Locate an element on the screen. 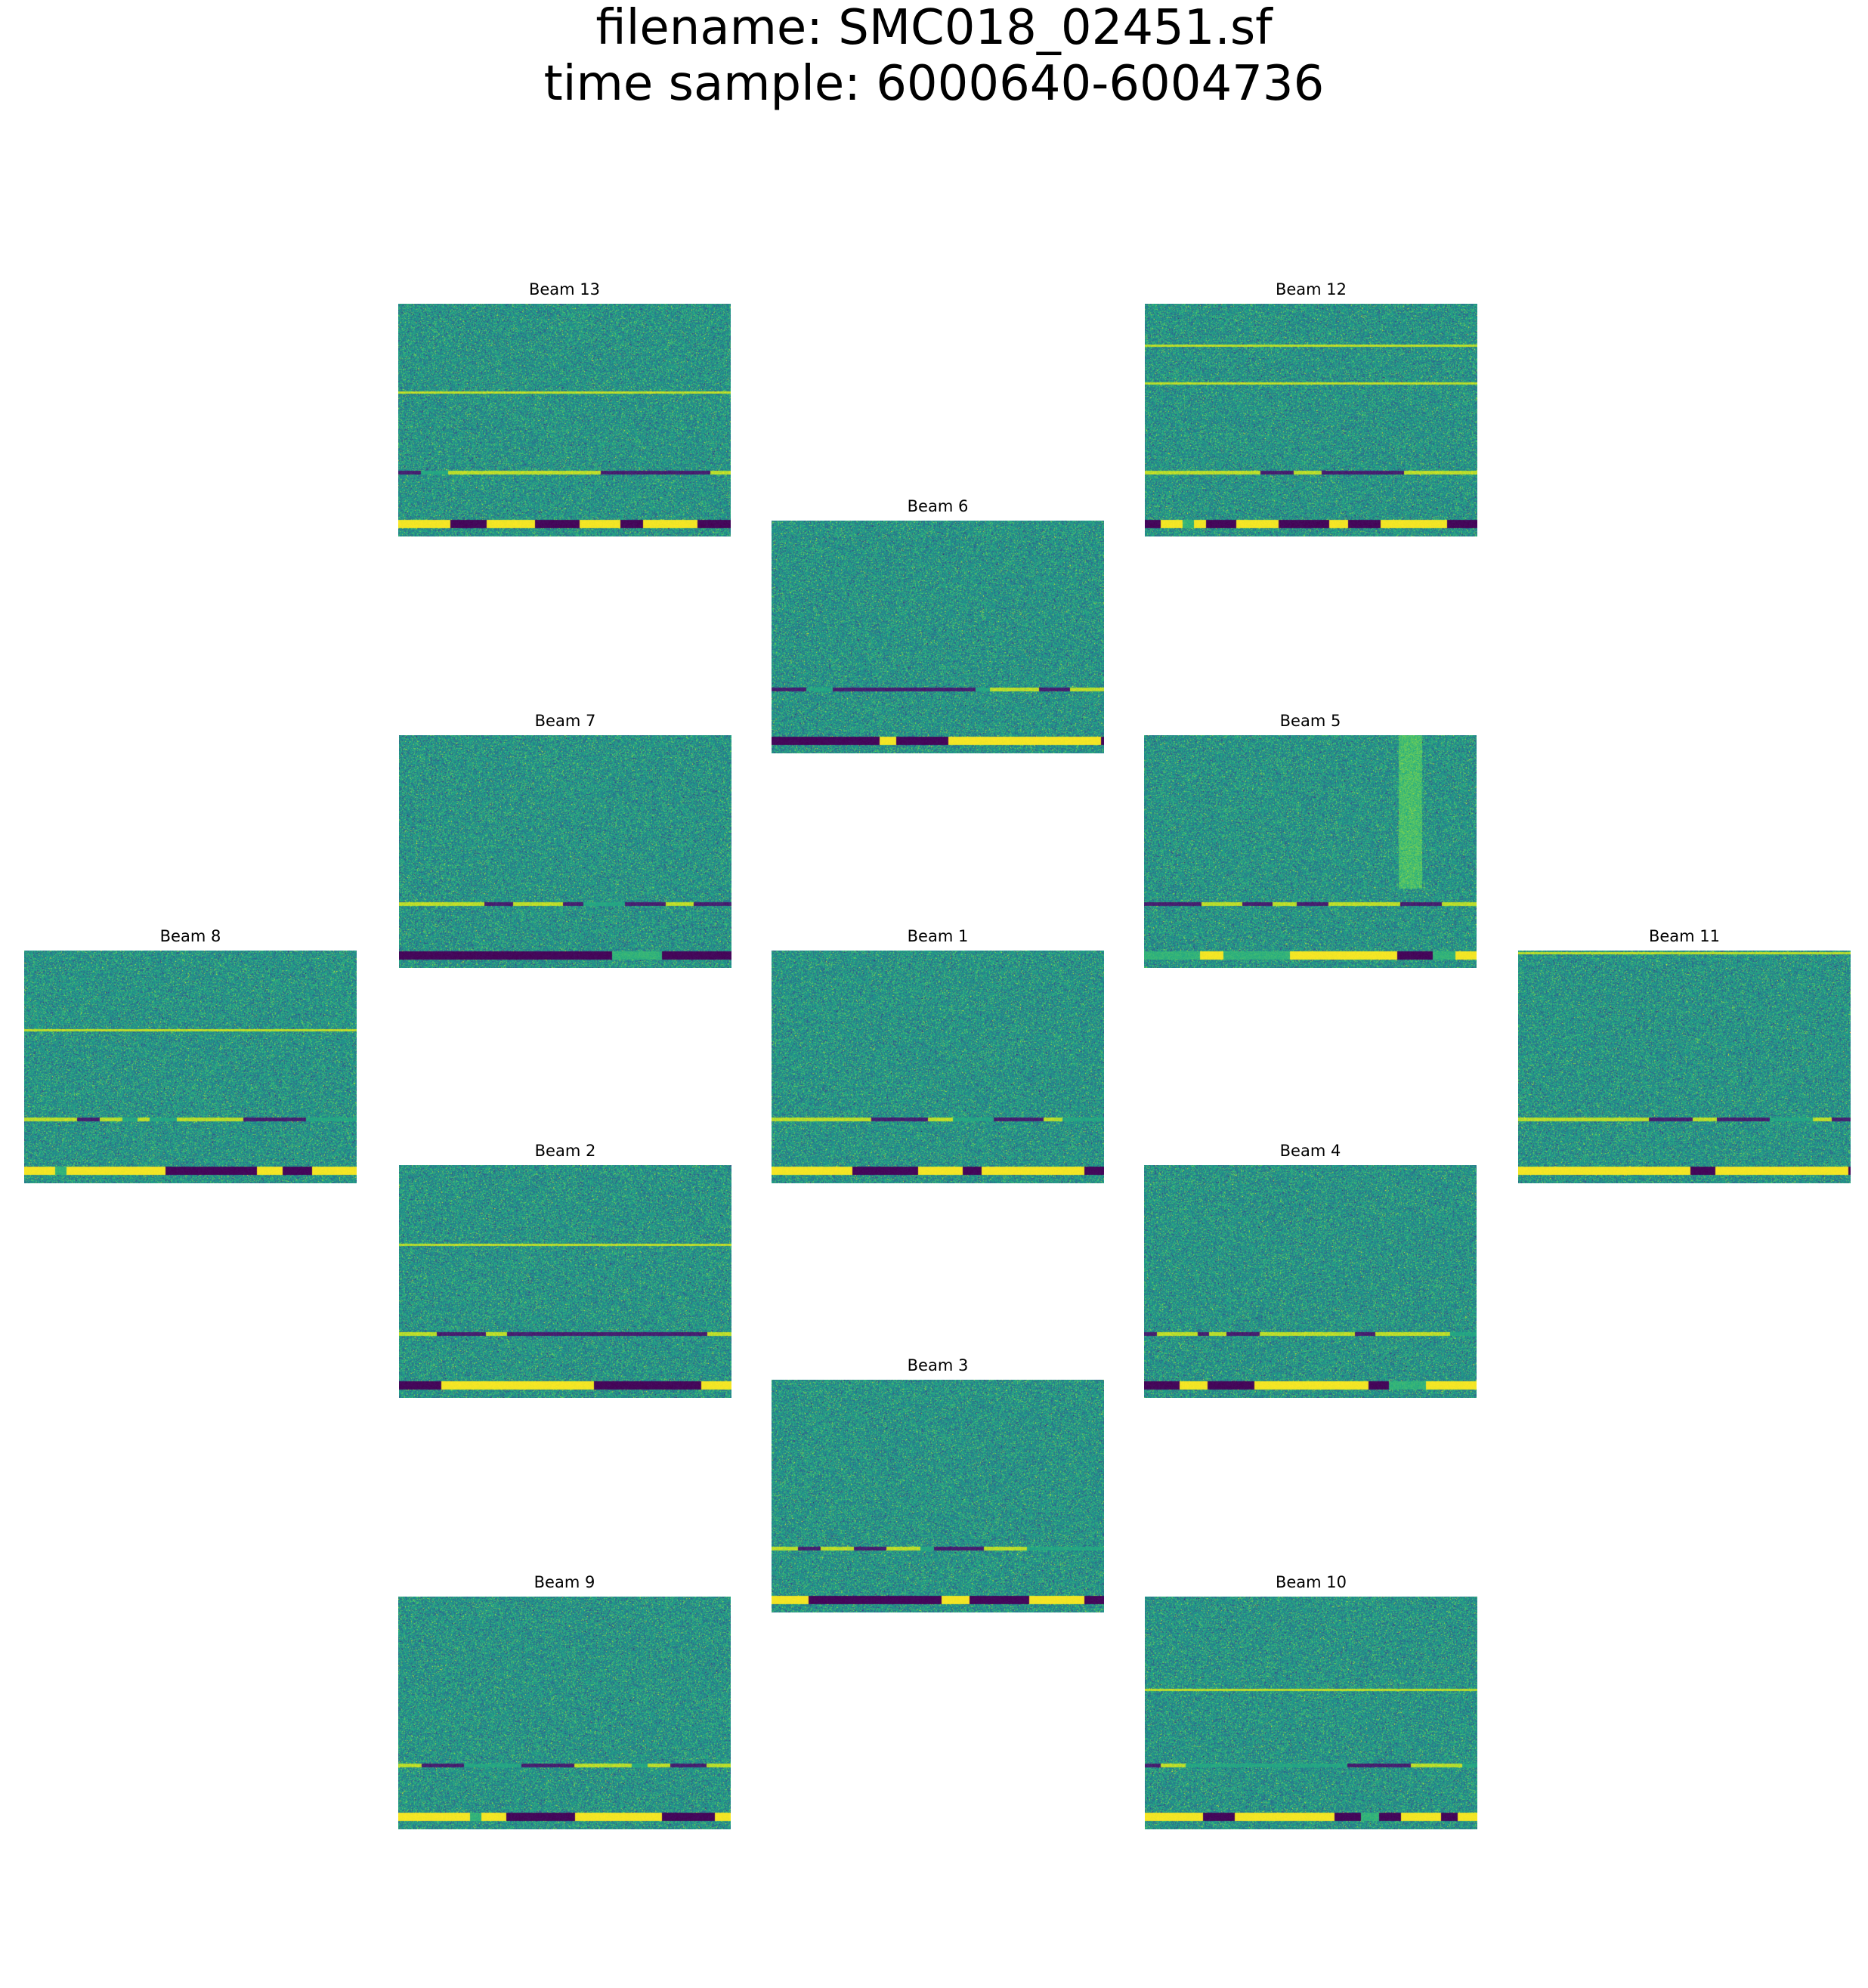  beam-panel-11: Beam 11 is located at coordinates (1684, 1054).